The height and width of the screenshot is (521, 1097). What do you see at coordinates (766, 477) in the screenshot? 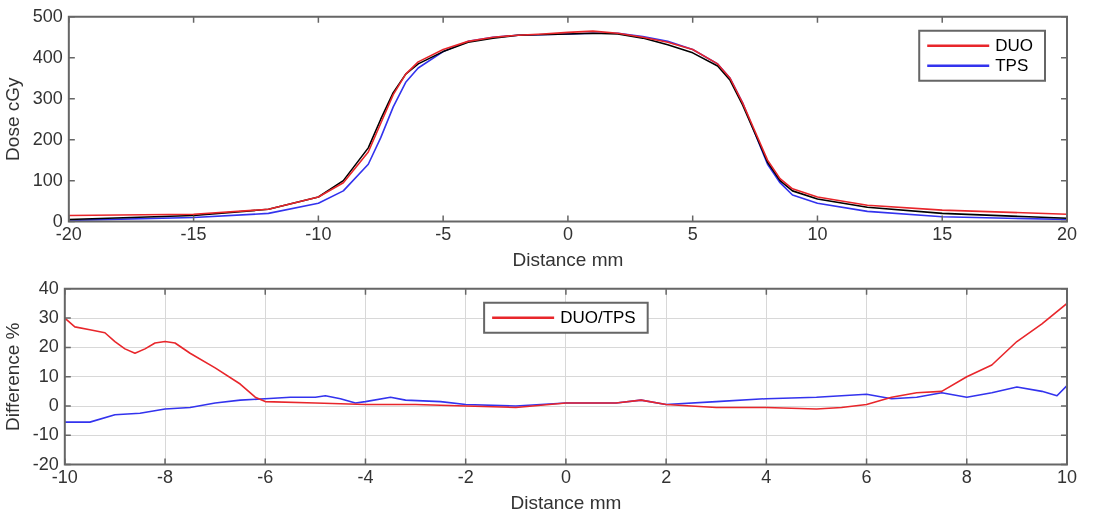
I see `x-tick-label: 4` at bounding box center [766, 477].